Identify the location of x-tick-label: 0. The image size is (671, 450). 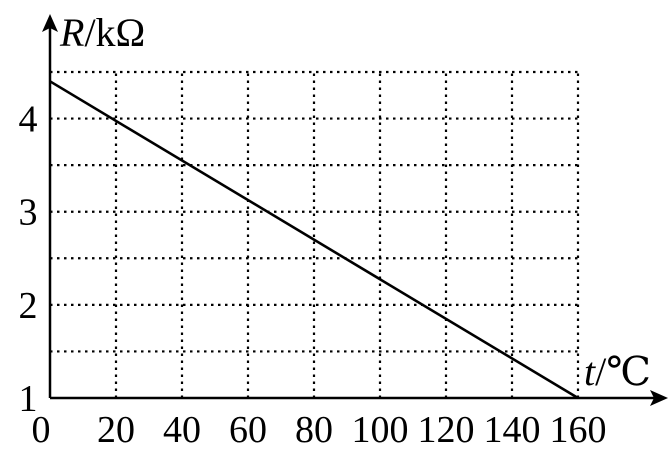
(41, 429).